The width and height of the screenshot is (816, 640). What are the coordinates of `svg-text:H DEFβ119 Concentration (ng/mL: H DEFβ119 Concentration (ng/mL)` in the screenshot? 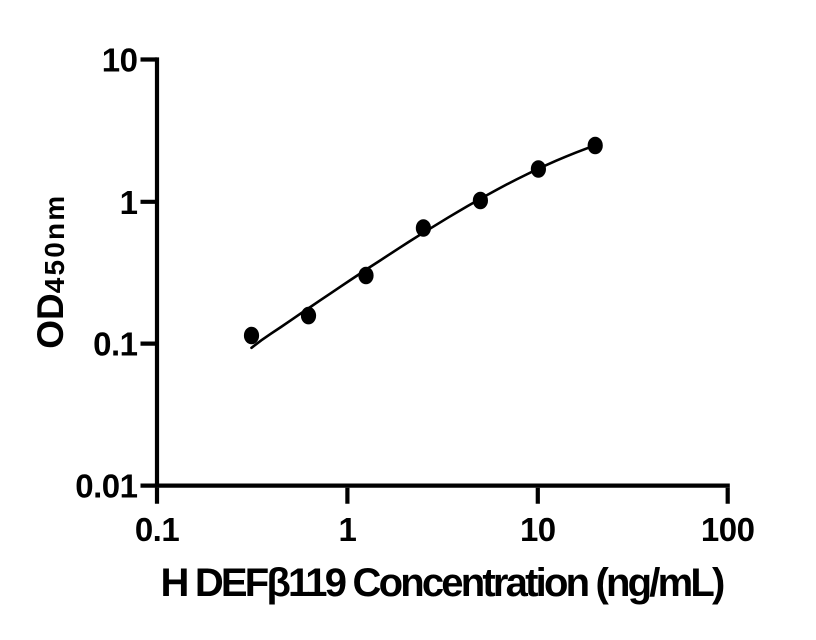 It's located at (442, 583).